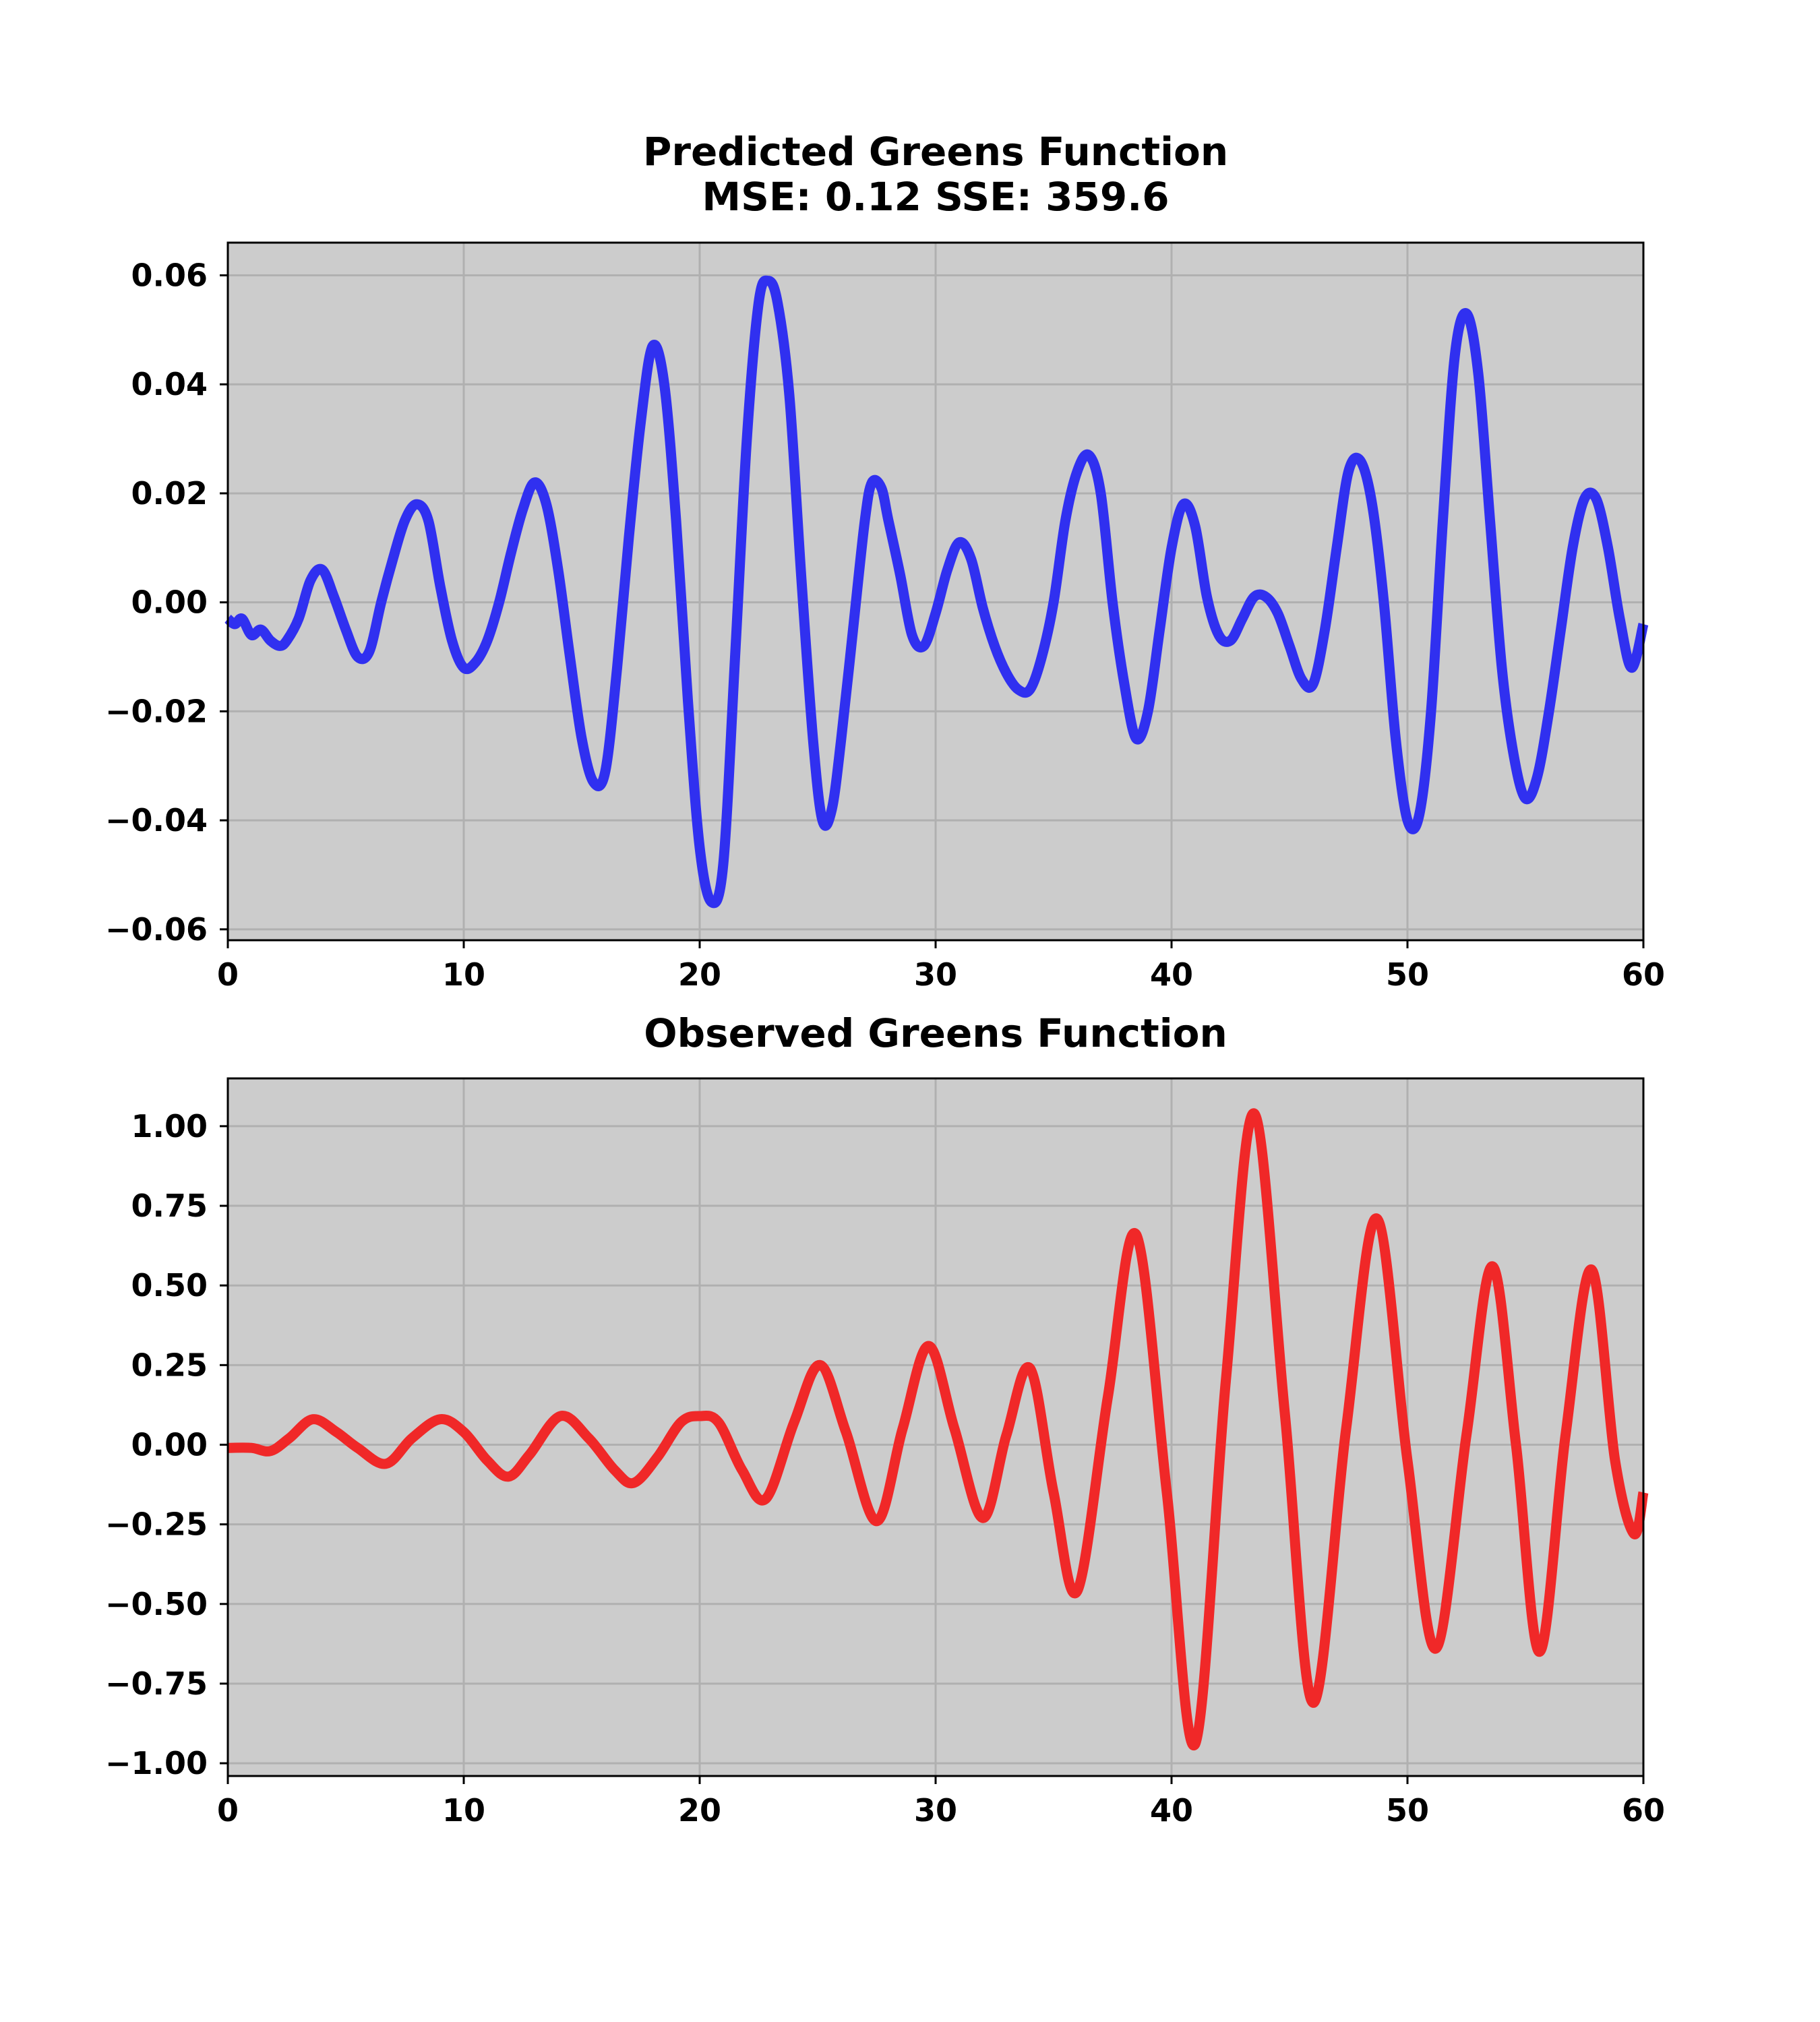 Image resolution: width=1820 pixels, height=2022 pixels. What do you see at coordinates (169, 384) in the screenshot?
I see `y-tick-label: 0.04` at bounding box center [169, 384].